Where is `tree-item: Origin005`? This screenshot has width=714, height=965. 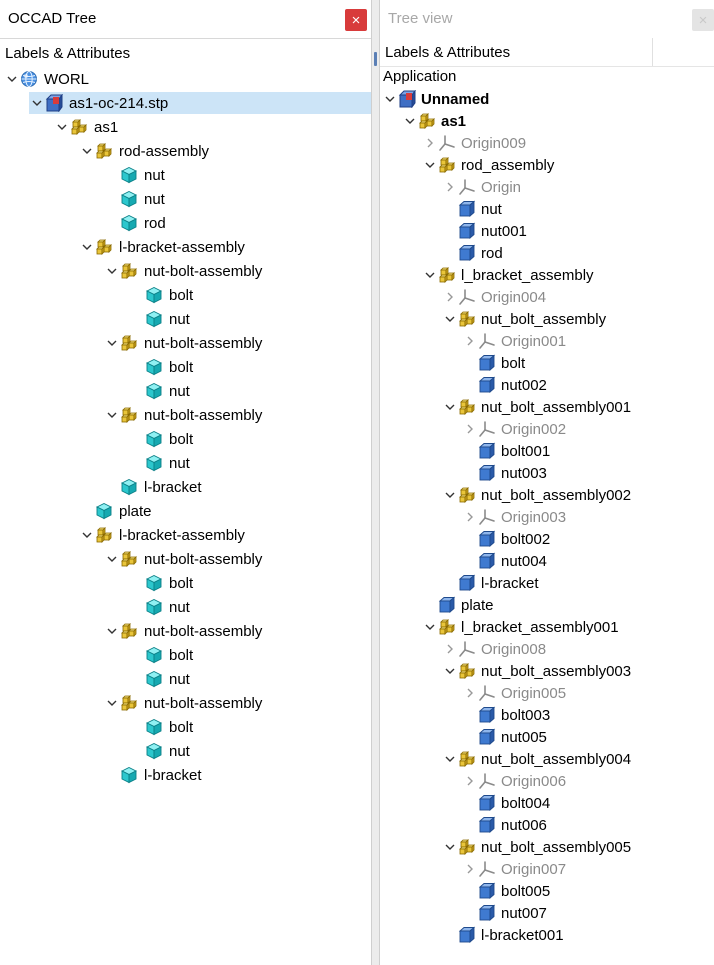 tree-item: Origin005 is located at coordinates (514, 693).